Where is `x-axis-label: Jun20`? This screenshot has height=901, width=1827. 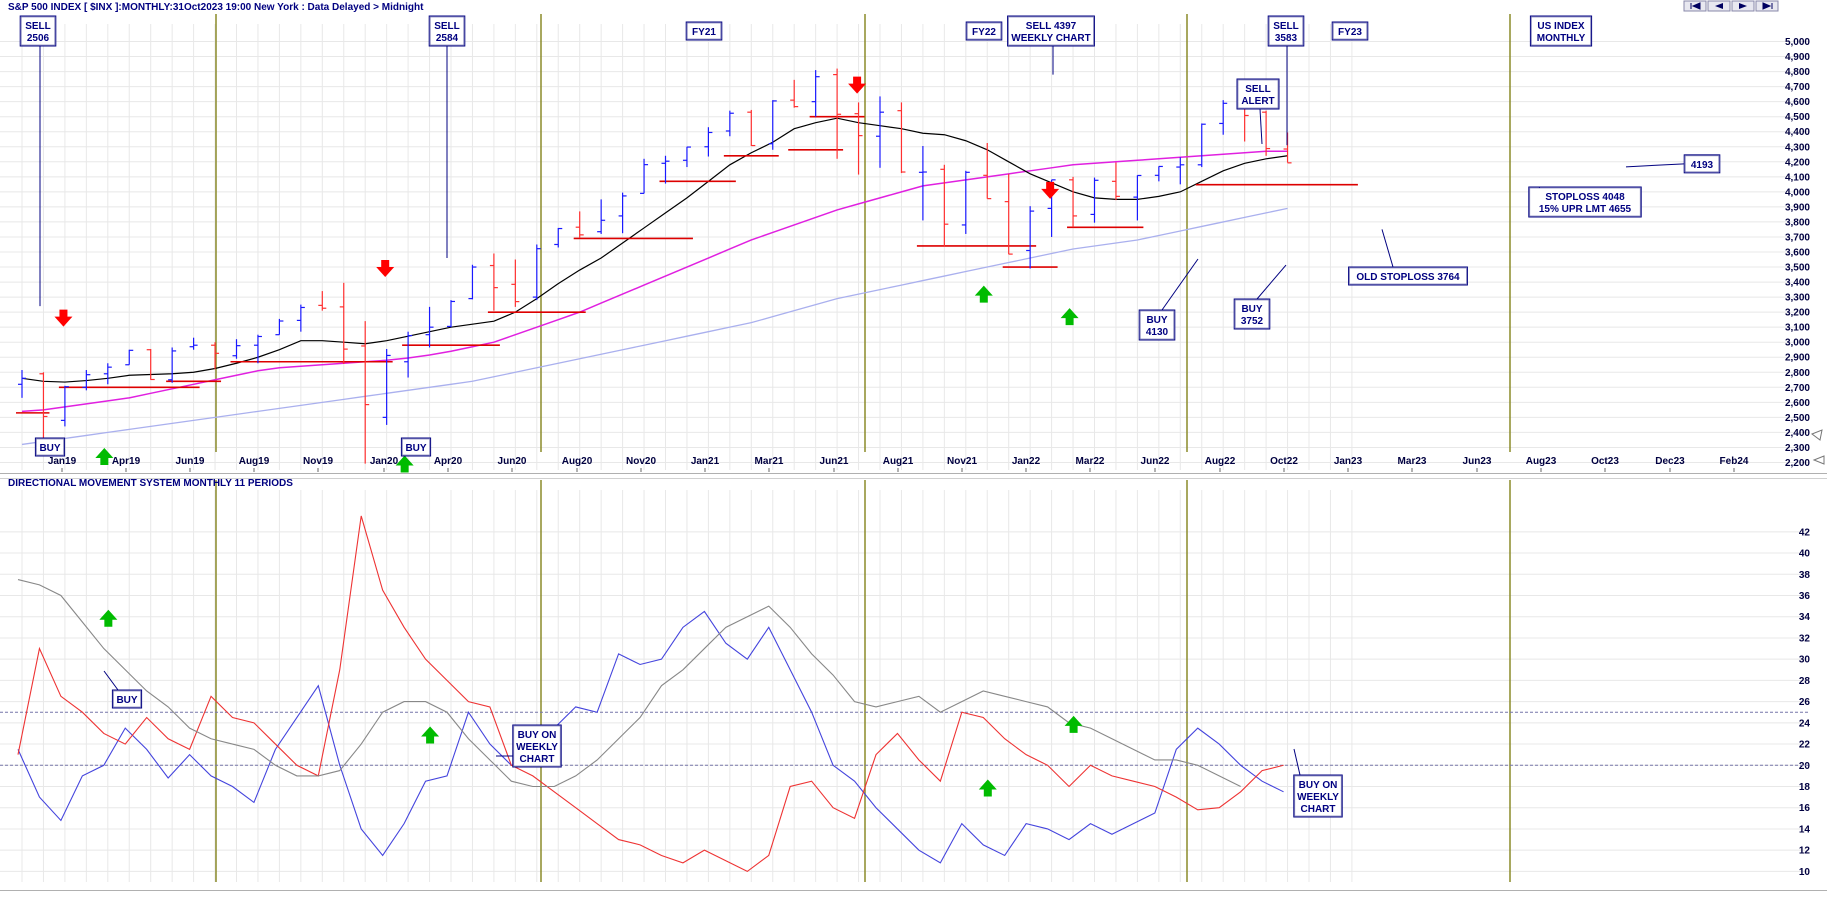
x-axis-label: Jun20 is located at coordinates (512, 461).